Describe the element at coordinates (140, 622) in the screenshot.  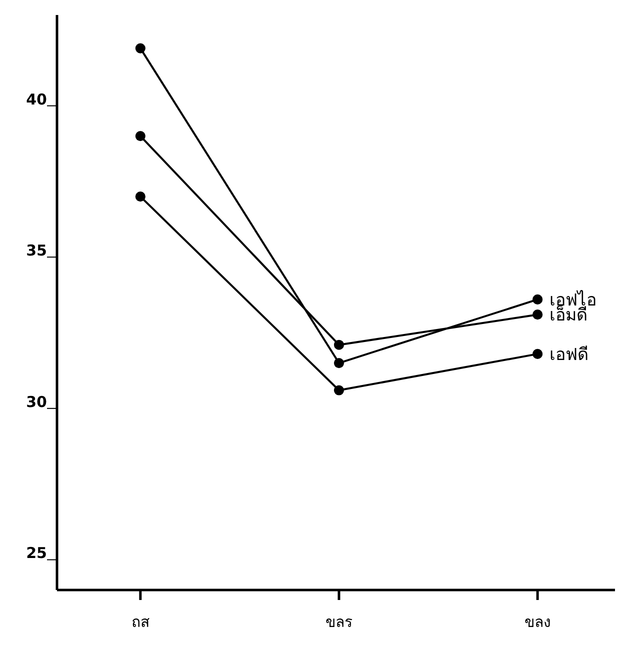
I see `x-tick-label: ถส` at that location.